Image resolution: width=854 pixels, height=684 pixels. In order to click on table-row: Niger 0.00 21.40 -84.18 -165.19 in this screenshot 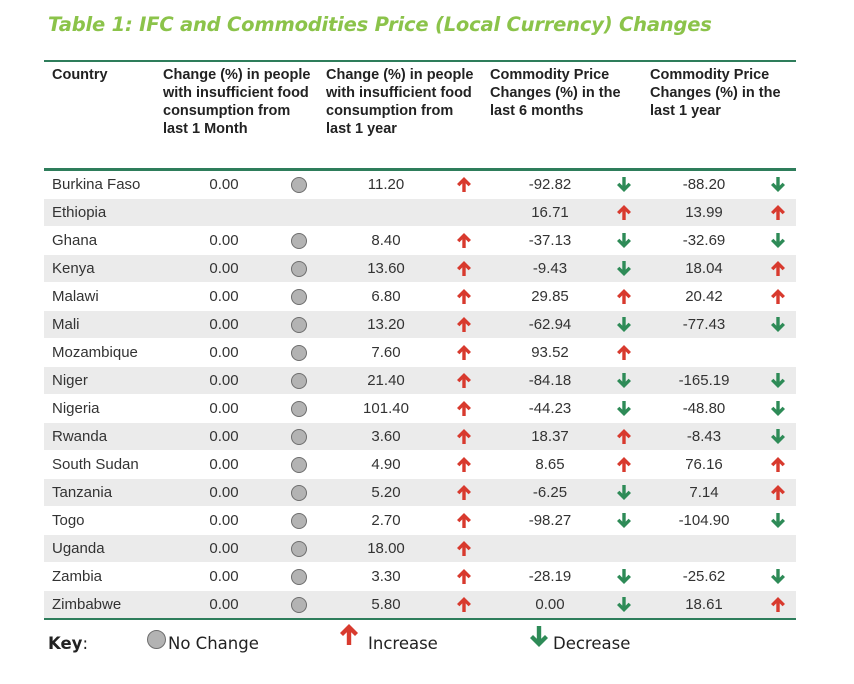, I will do `click(420, 381)`.